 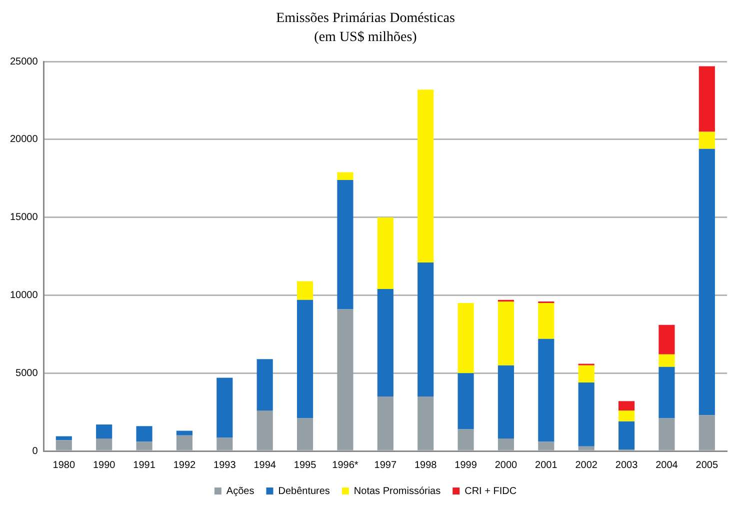 What do you see at coordinates (490, 491) in the screenshot?
I see `legend-label: CRI + FIDC` at bounding box center [490, 491].